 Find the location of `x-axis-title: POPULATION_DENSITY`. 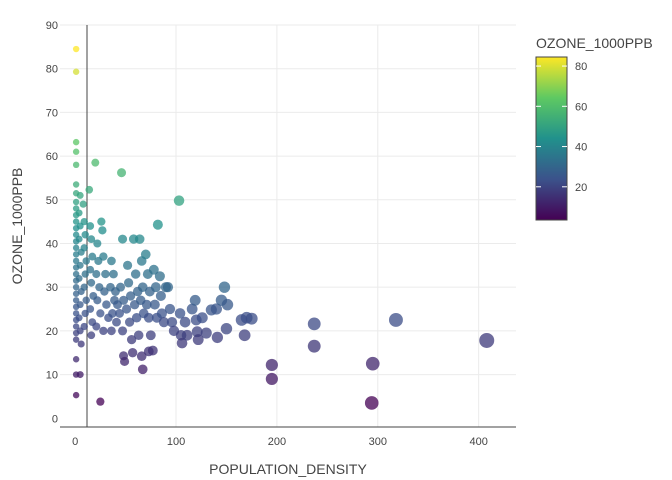

x-axis-title: POPULATION_DENSITY is located at coordinates (288, 469).